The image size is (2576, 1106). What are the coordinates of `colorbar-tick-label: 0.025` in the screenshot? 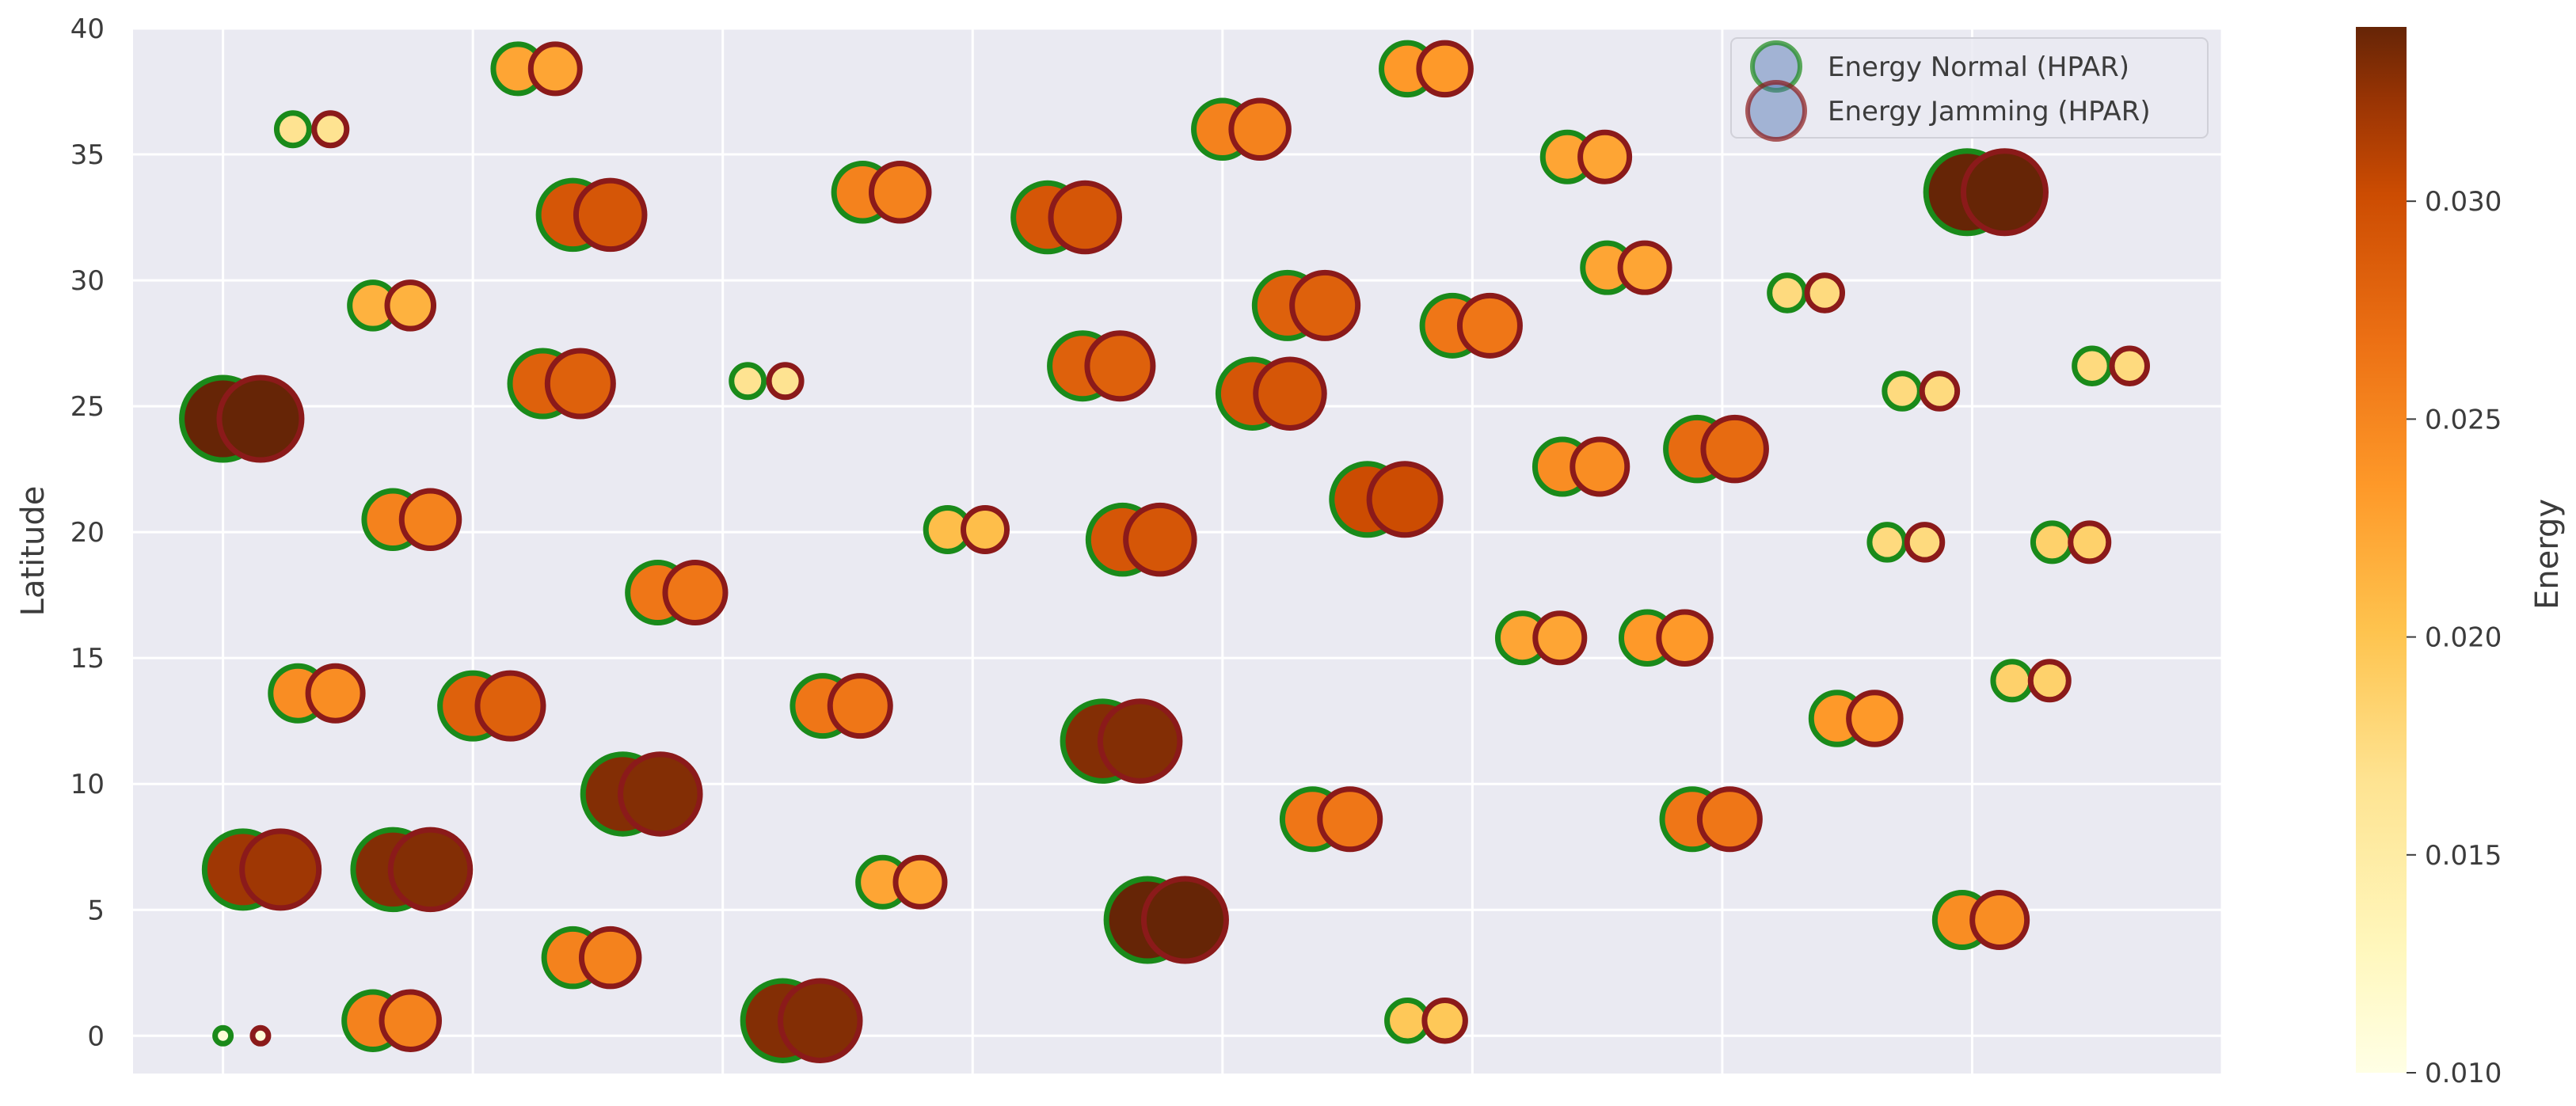 It's located at (2463, 419).